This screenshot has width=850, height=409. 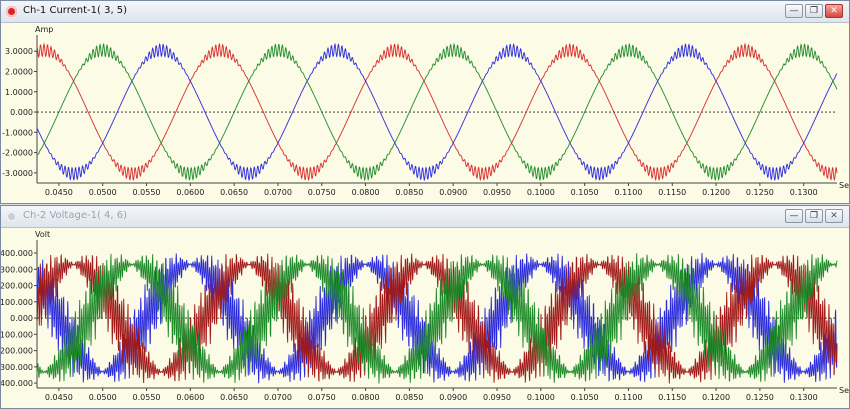 What do you see at coordinates (44, 29) in the screenshot?
I see `y-axis-label: Amp` at bounding box center [44, 29].